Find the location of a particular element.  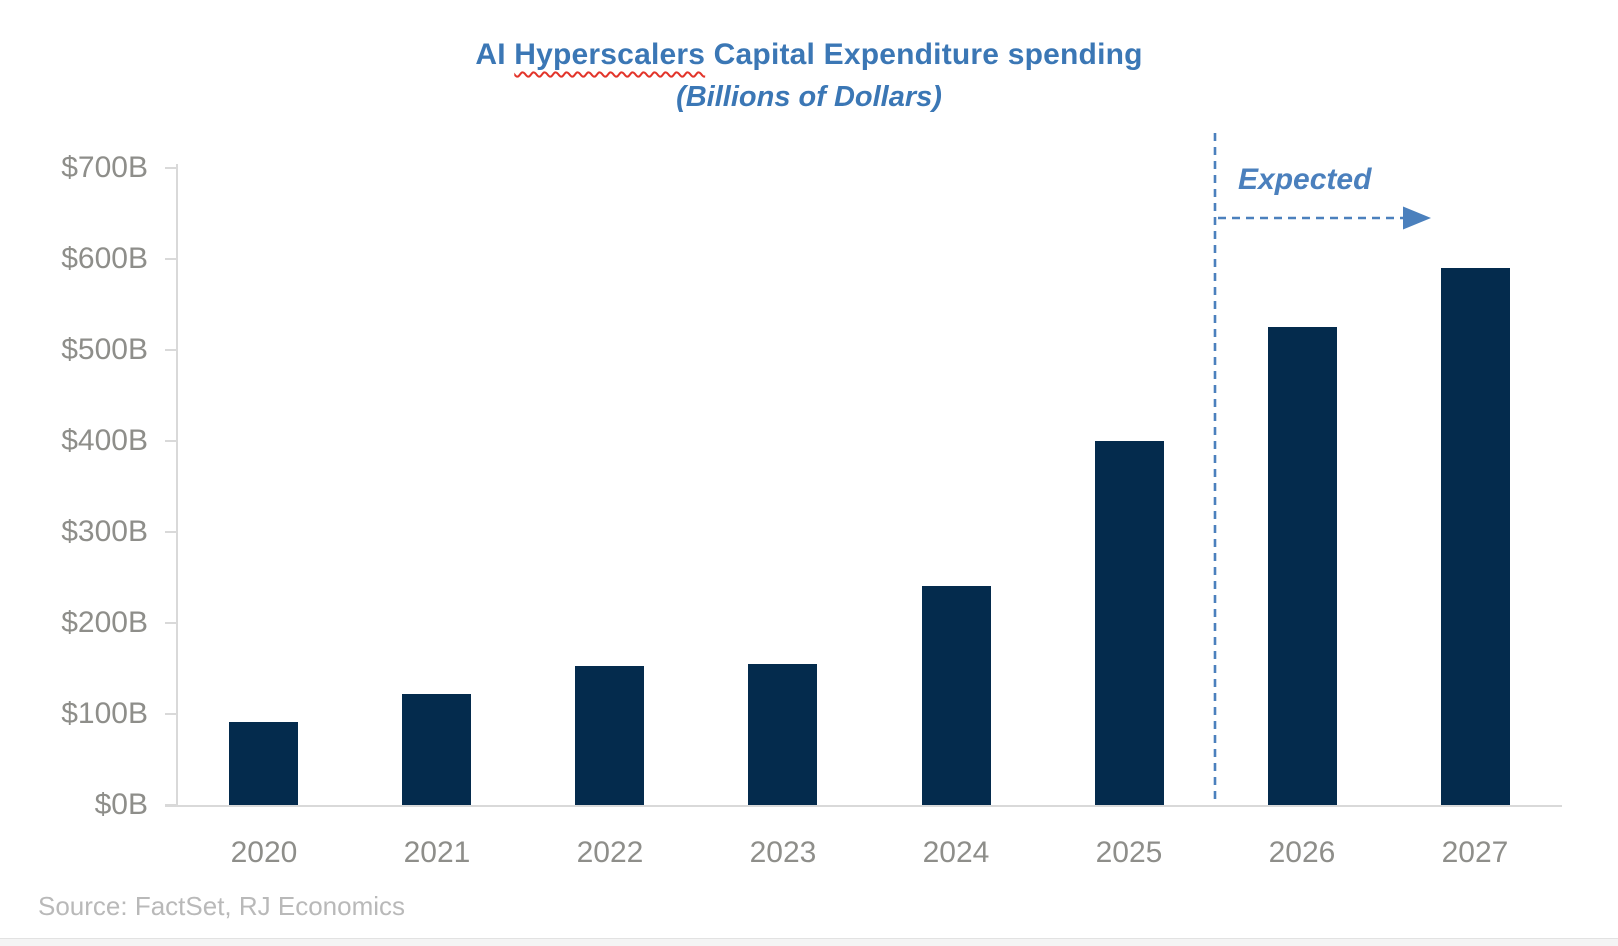

chart-title-part1: AI is located at coordinates (495, 54).